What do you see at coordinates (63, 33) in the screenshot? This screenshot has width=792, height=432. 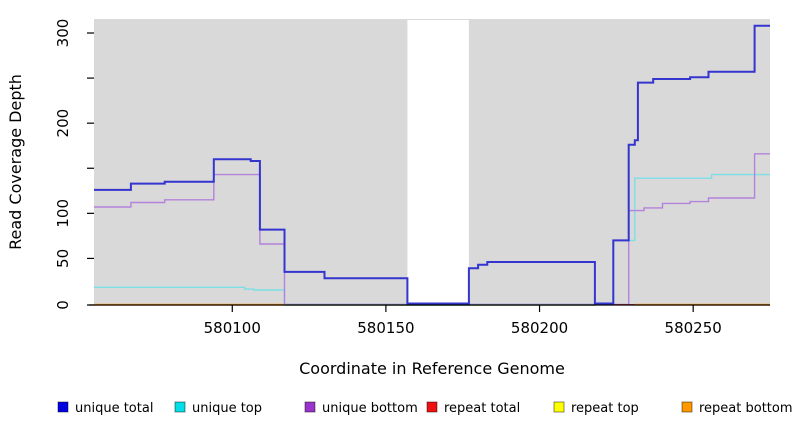 I see `y-tick-label: 300` at bounding box center [63, 33].